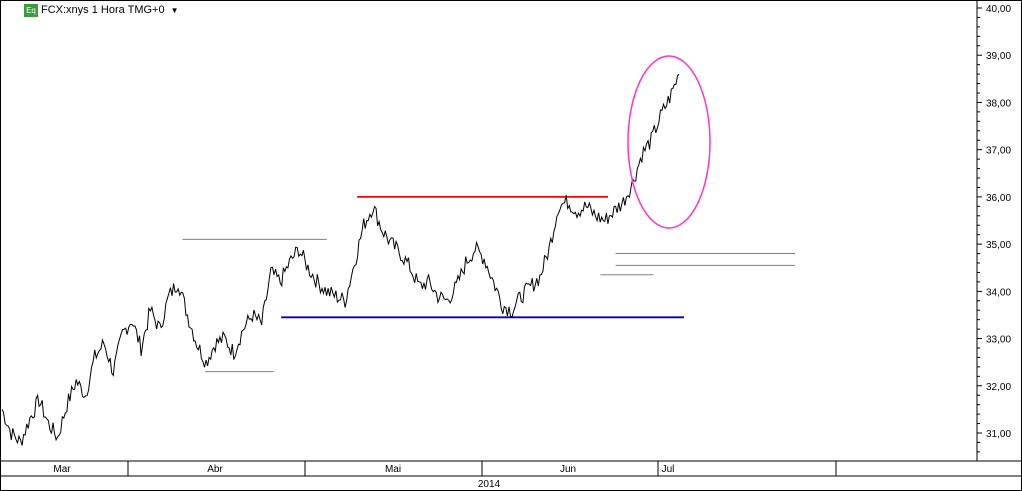 Image resolution: width=1022 pixels, height=491 pixels. I want to click on x-month-label: Mai, so click(393, 469).